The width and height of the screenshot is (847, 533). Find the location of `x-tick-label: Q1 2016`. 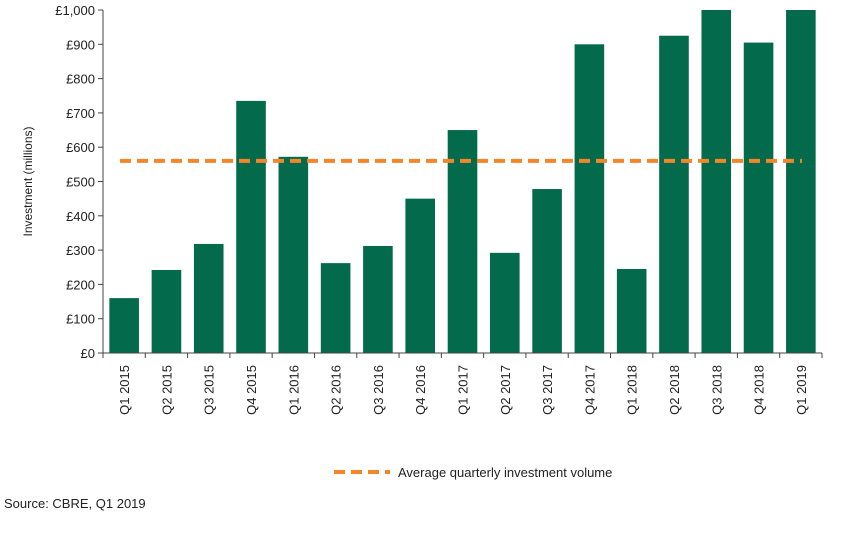

x-tick-label: Q1 2016 is located at coordinates (293, 390).